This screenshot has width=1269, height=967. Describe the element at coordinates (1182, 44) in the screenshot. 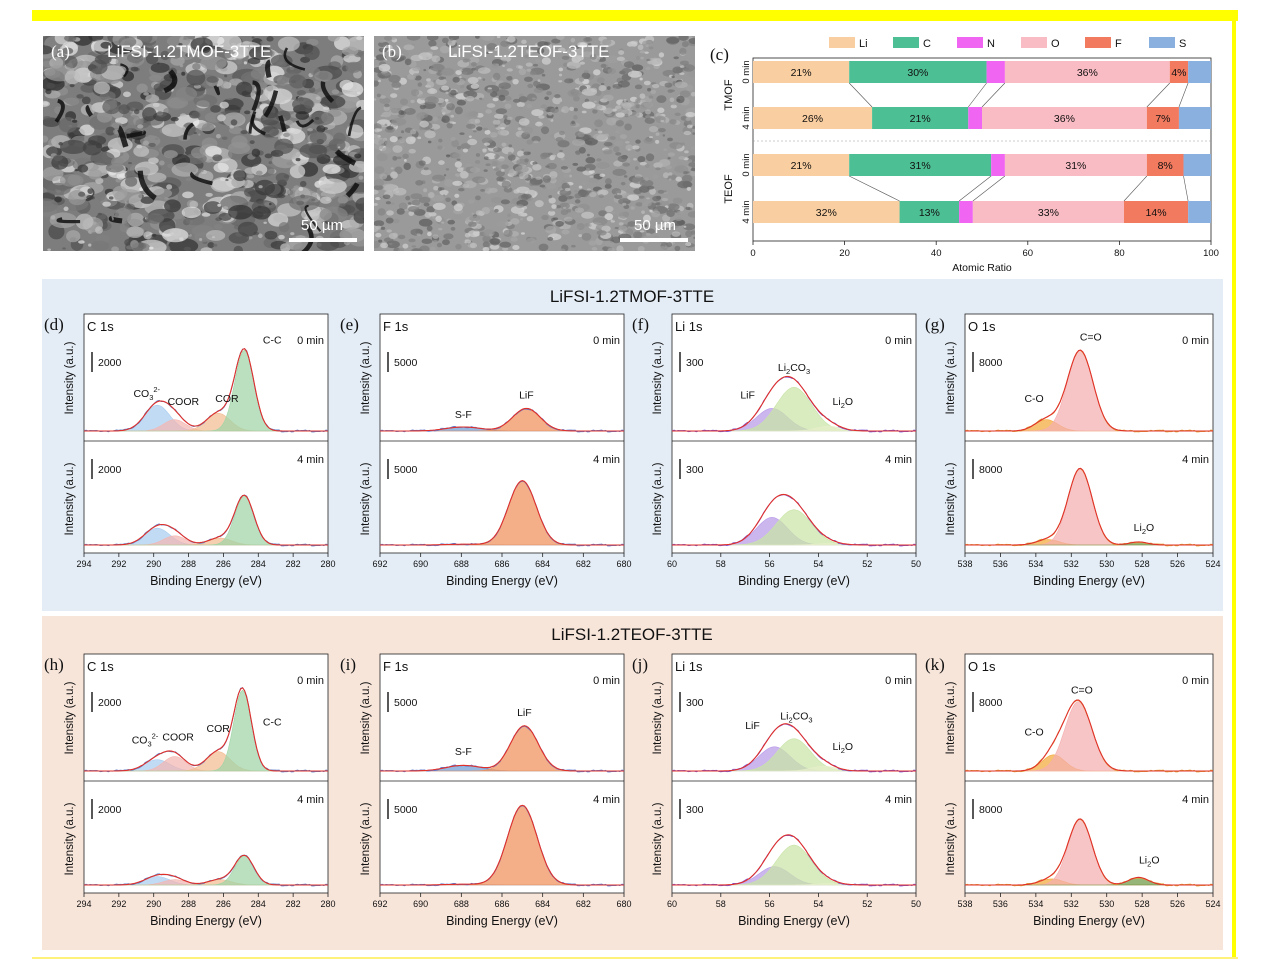

I see `legend-label-S: S` at that location.